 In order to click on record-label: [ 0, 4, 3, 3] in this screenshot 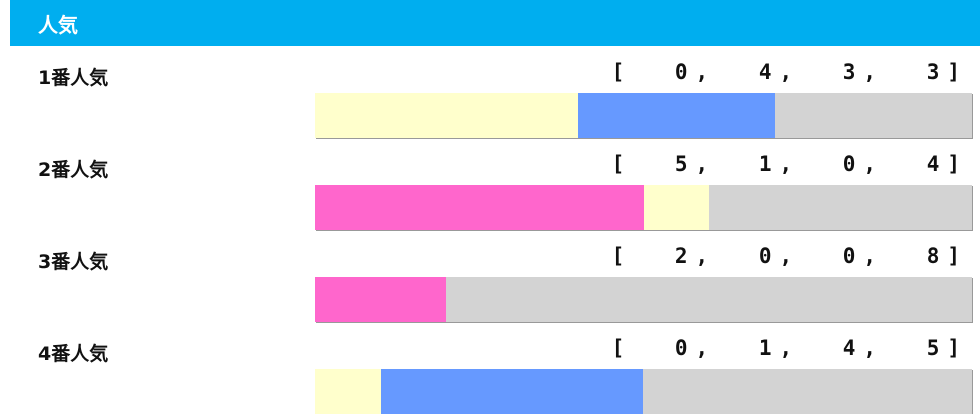, I will do `click(789, 72)`.